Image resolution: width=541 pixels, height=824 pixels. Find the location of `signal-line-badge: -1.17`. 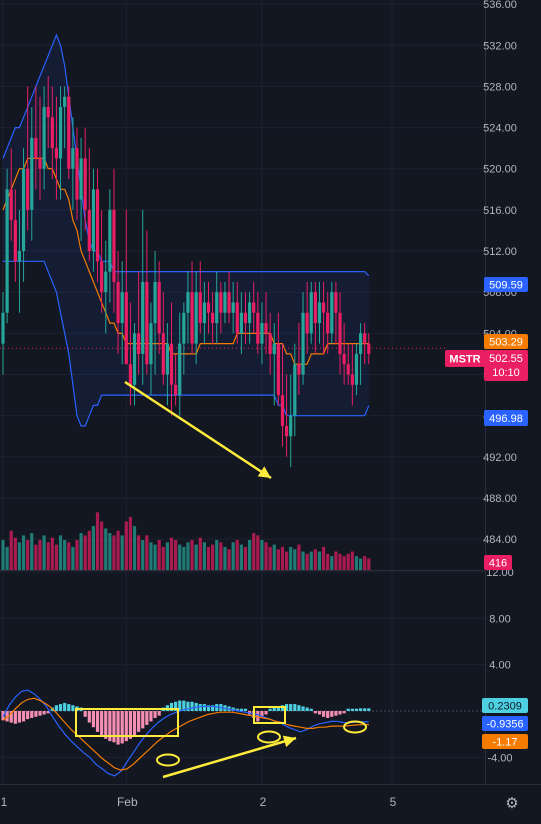

signal-line-badge: -1.17 is located at coordinates (504, 743).